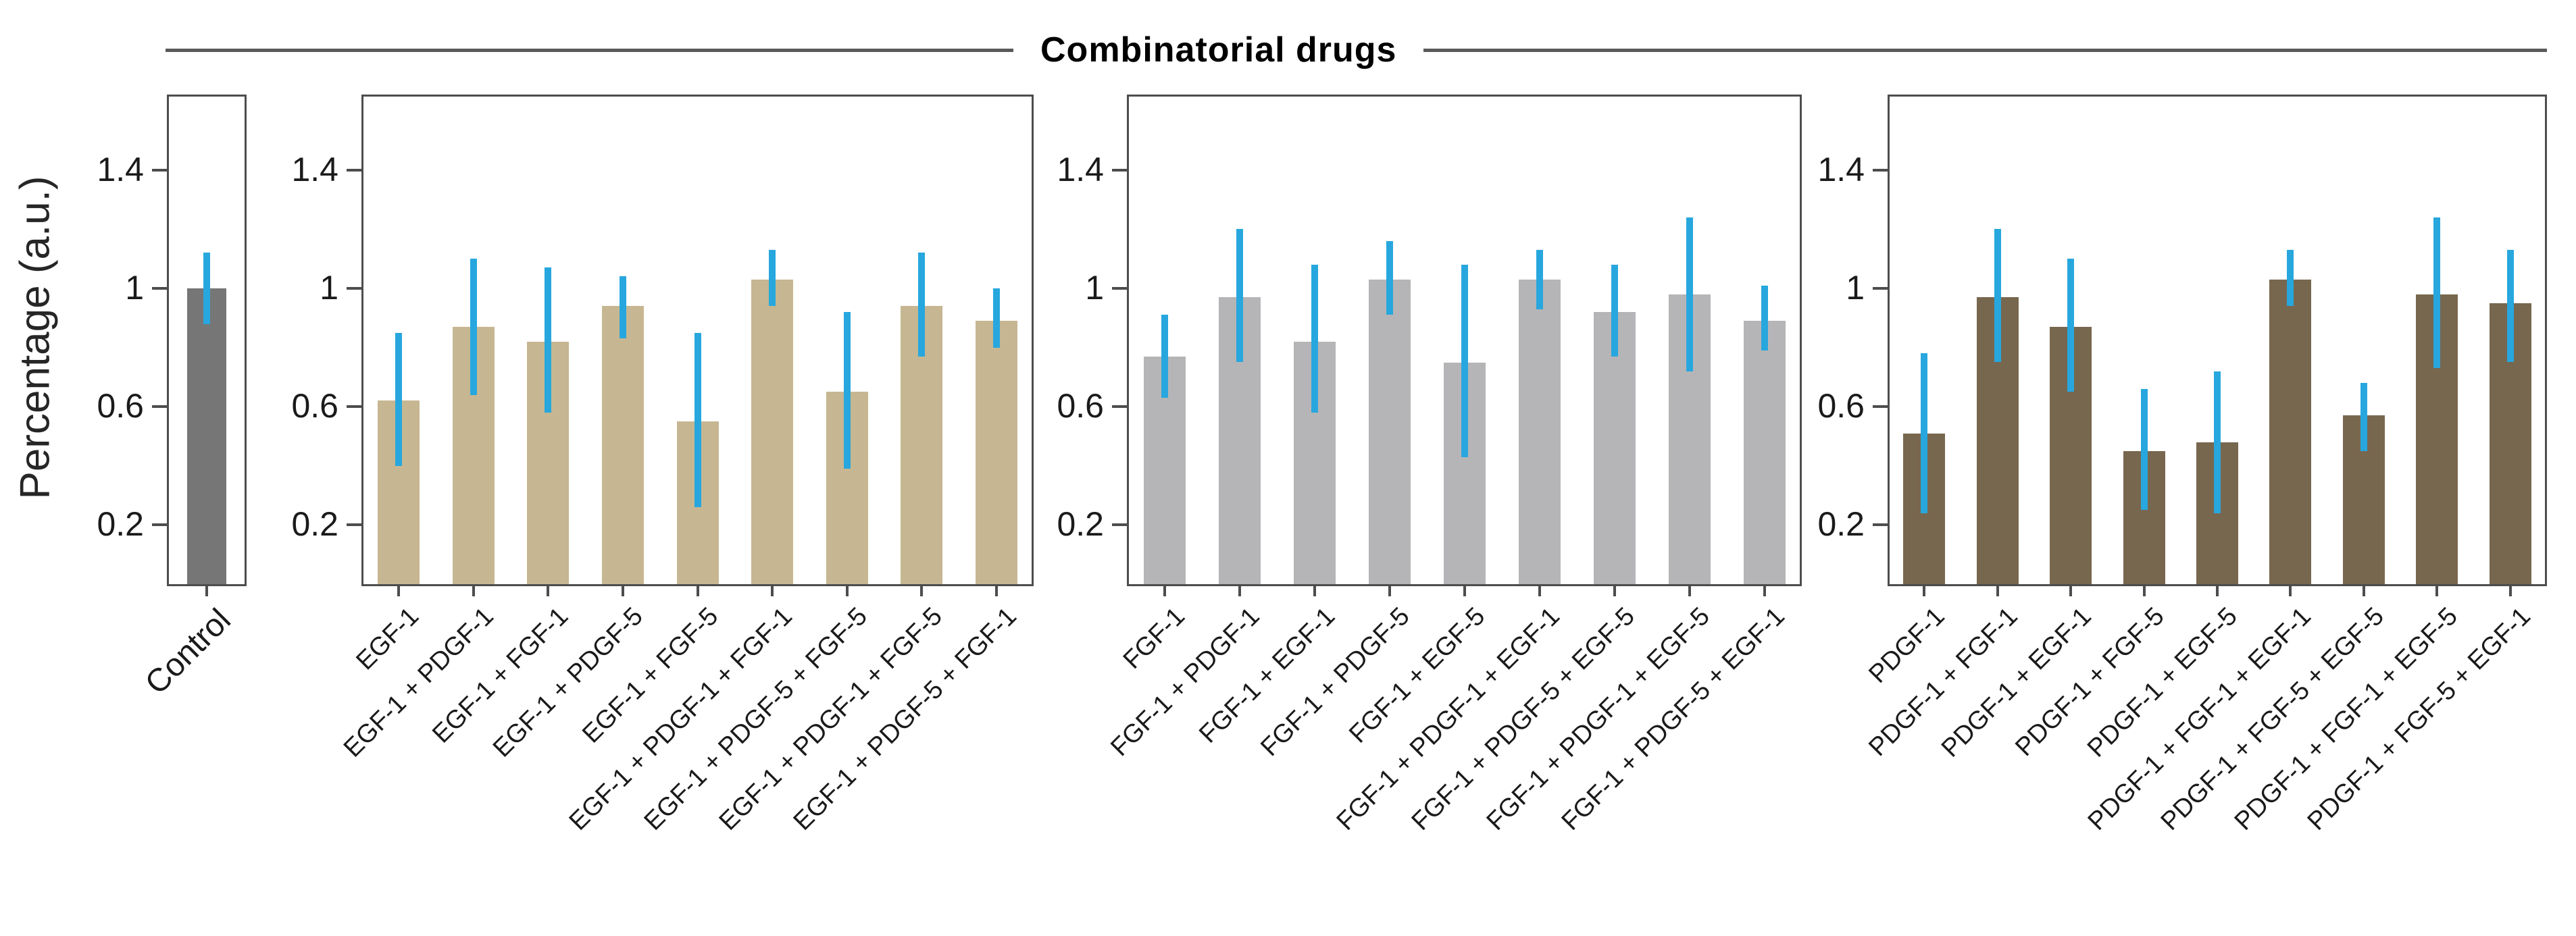 Image resolution: width=2576 pixels, height=936 pixels. I want to click on x-tick-label: EGF-1, so click(388, 639).